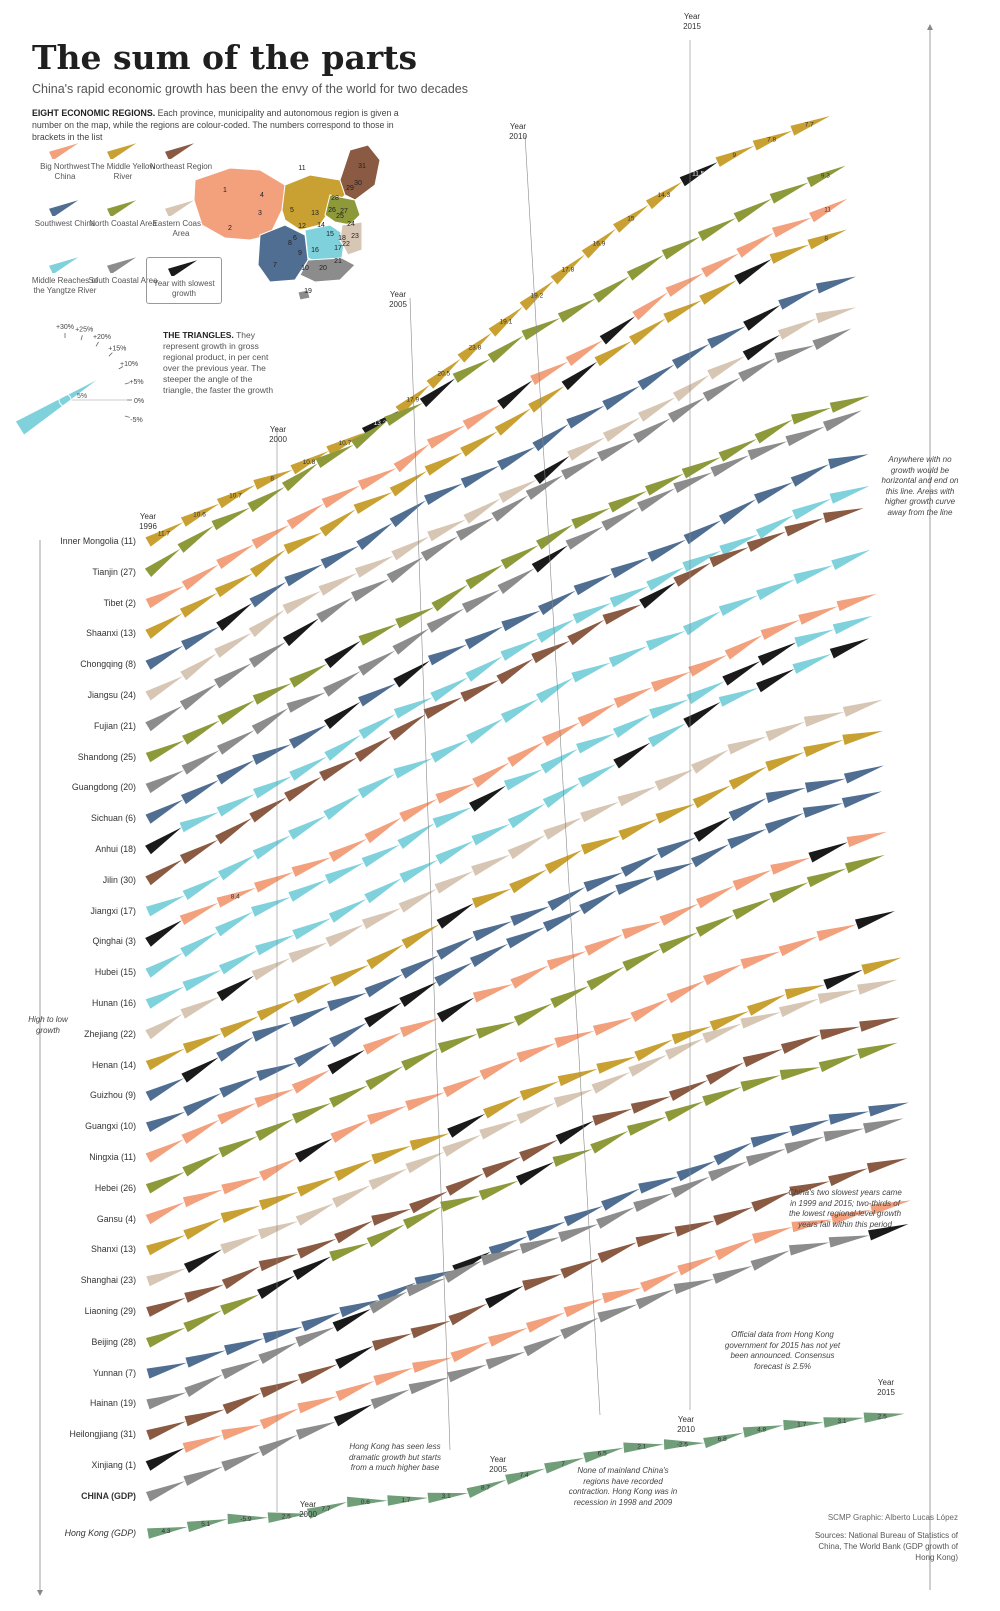  What do you see at coordinates (686, 1425) in the screenshot?
I see `hk-year-2010-tag: Year 2010` at bounding box center [686, 1425].